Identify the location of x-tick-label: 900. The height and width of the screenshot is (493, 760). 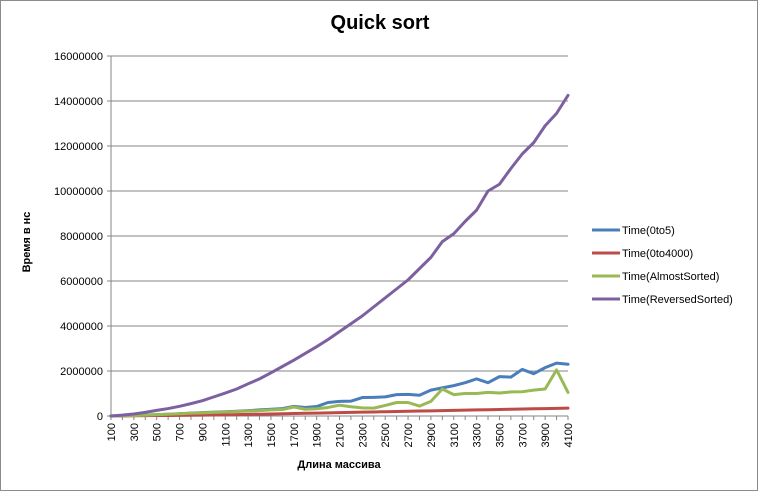
(203, 432).